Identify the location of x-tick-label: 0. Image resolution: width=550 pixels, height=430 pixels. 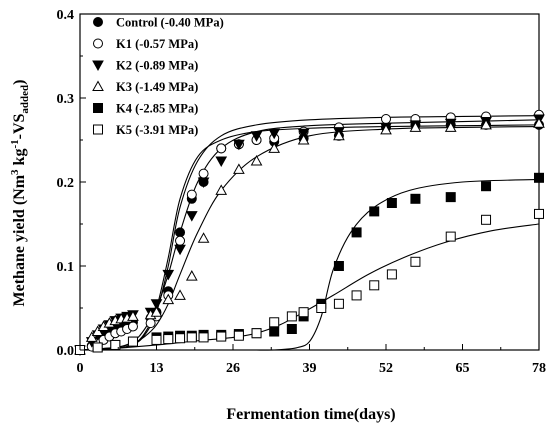
(80, 368).